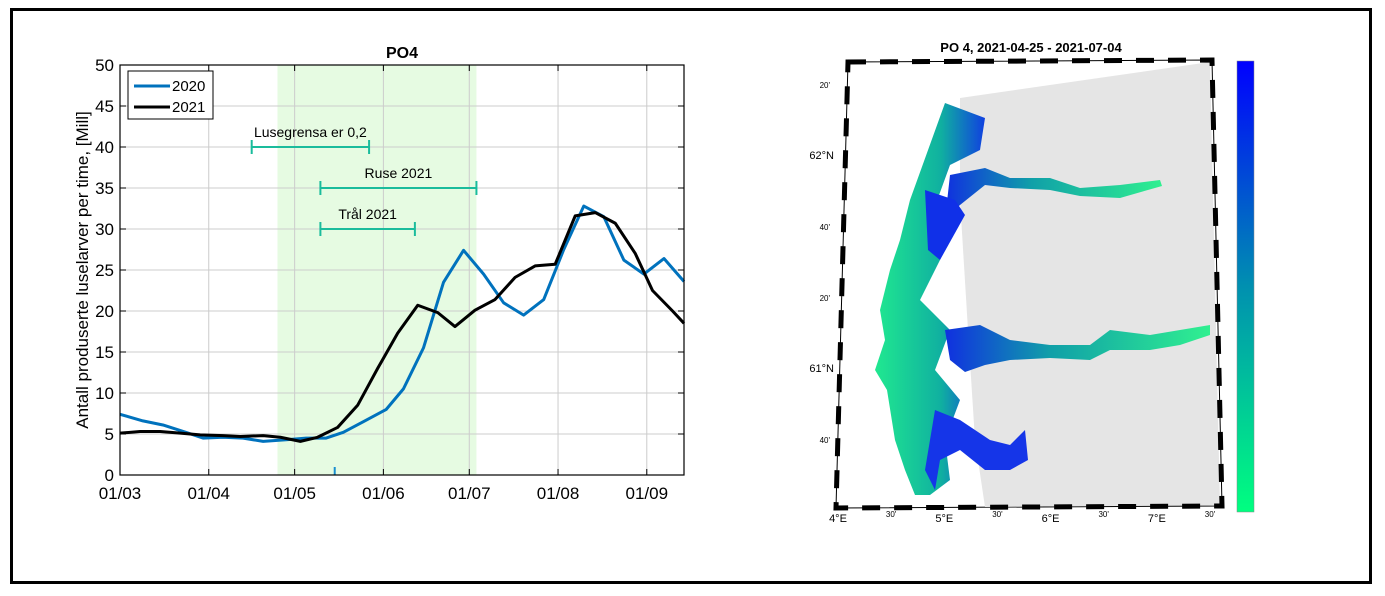 The width and height of the screenshot is (1385, 596). What do you see at coordinates (402, 53) in the screenshot?
I see `chart-title: PO4` at bounding box center [402, 53].